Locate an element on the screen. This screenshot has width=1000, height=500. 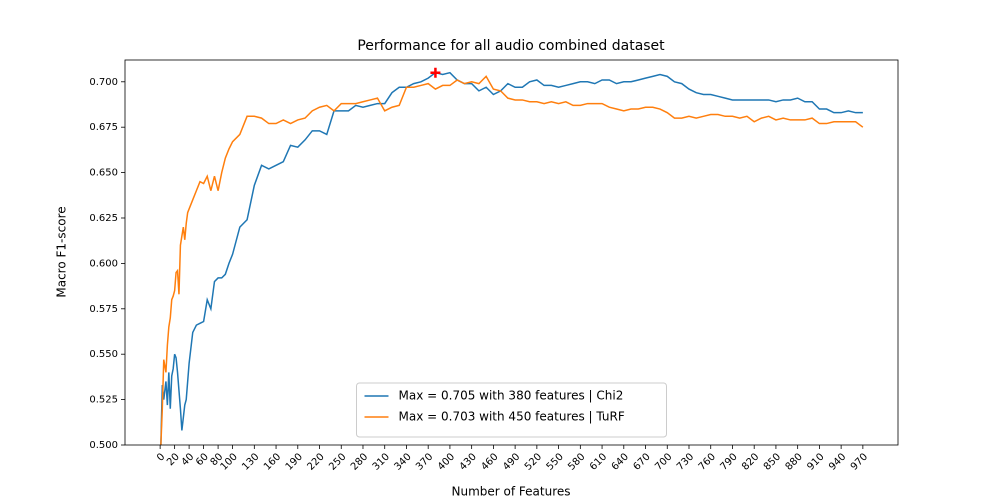
y-tick-label: 0.700 is located at coordinates (103, 82).